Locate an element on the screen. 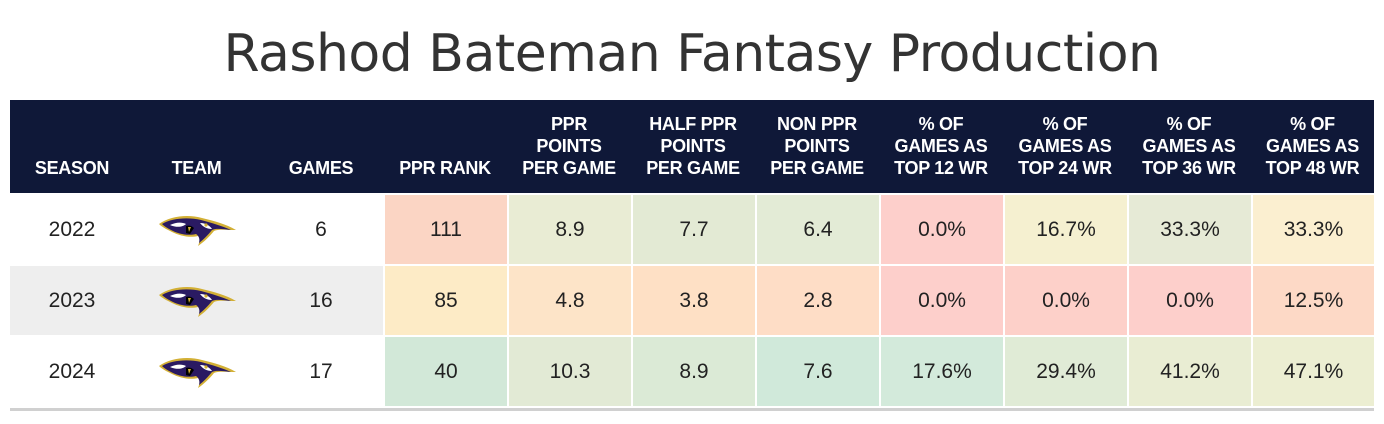 The image size is (1384, 424). column-header: % OF GAMES AS TOP 24 WR is located at coordinates (1065, 146).